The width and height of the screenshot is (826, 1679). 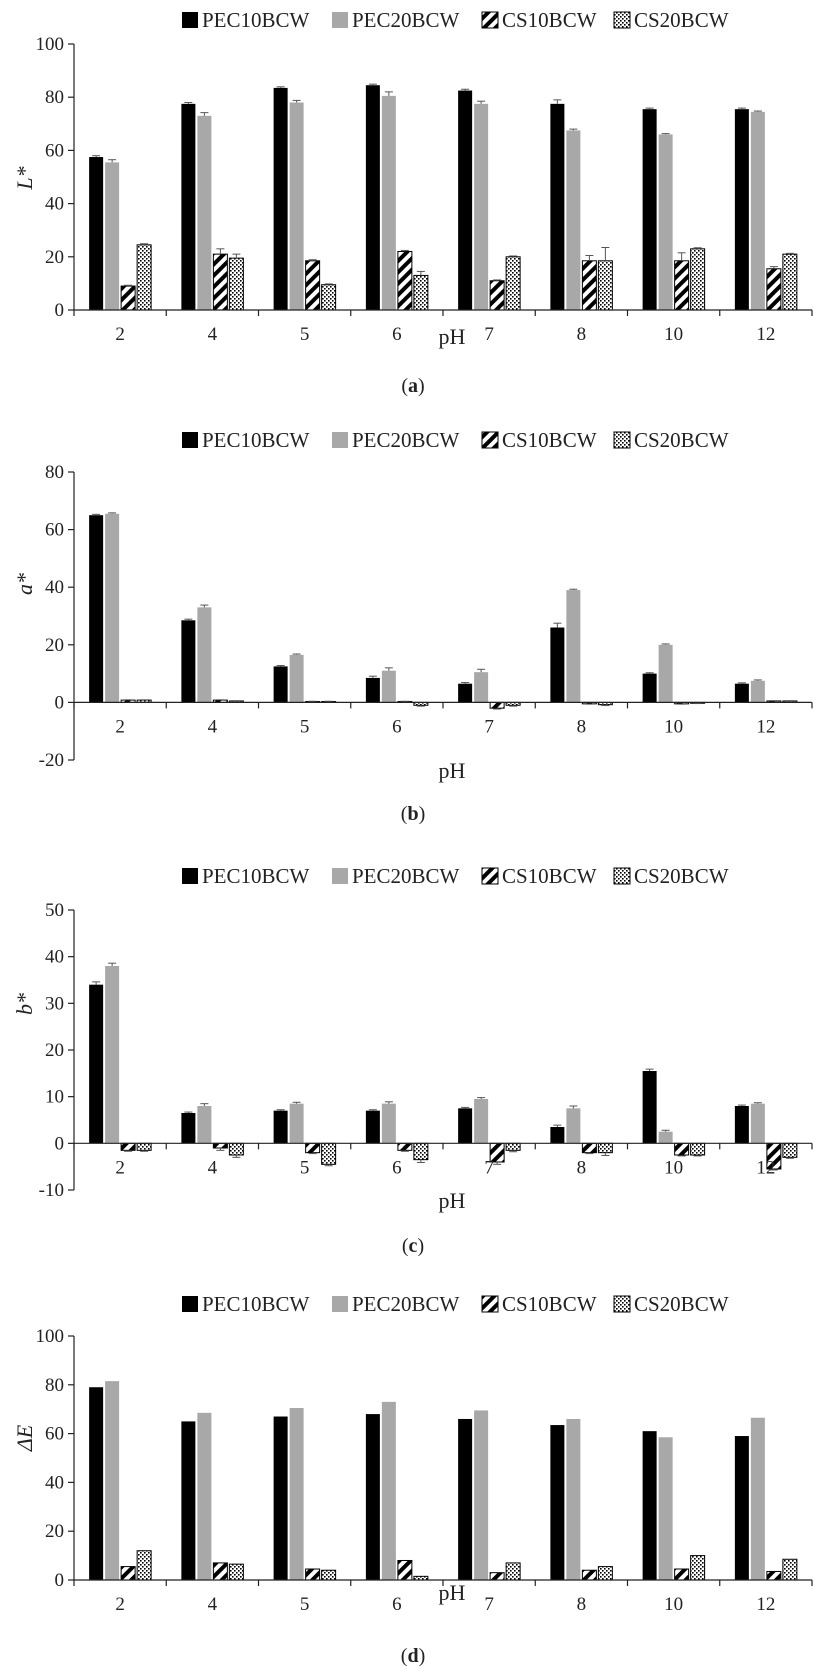 What do you see at coordinates (54, 1050) in the screenshot?
I see `y-tick-label: 20` at bounding box center [54, 1050].